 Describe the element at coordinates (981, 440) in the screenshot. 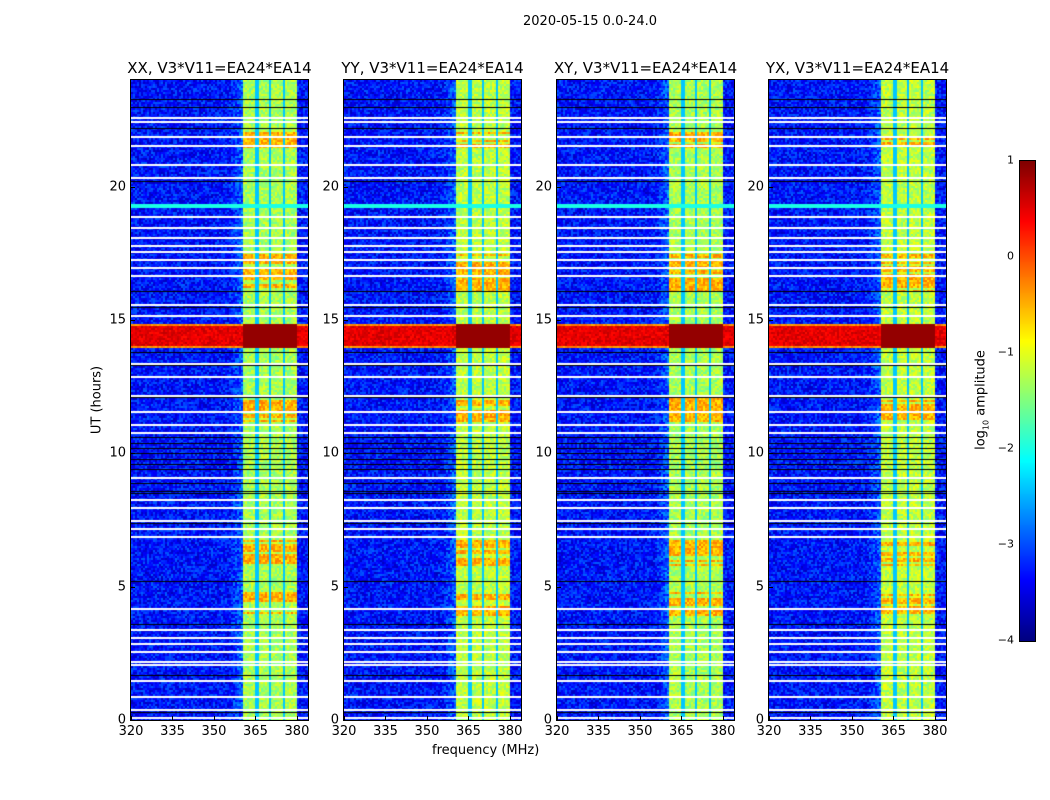

I see `colorbar-label-log: log` at that location.